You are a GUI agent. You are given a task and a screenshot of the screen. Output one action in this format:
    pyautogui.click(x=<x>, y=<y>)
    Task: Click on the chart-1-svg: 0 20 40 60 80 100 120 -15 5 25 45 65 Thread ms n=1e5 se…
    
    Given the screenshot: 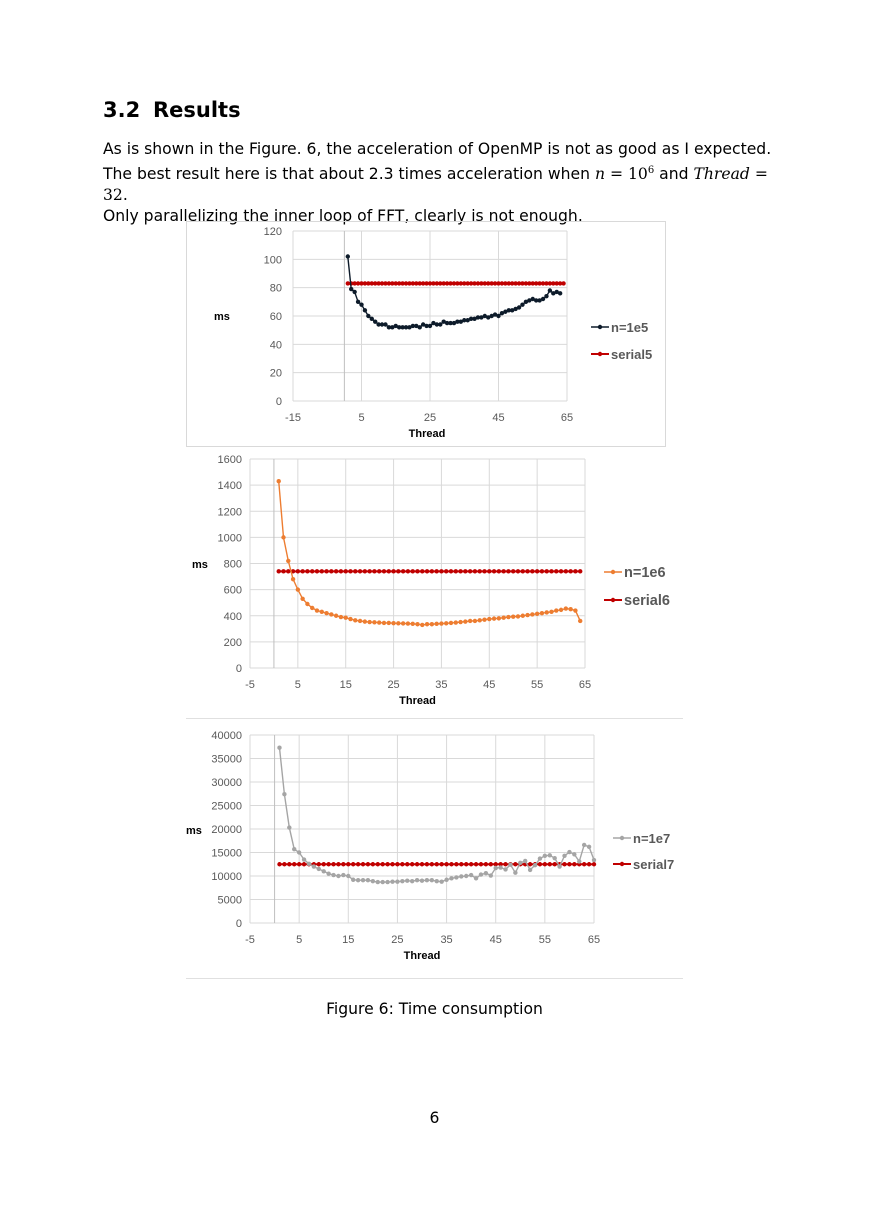 What is the action you would take?
    pyautogui.click(x=426, y=334)
    